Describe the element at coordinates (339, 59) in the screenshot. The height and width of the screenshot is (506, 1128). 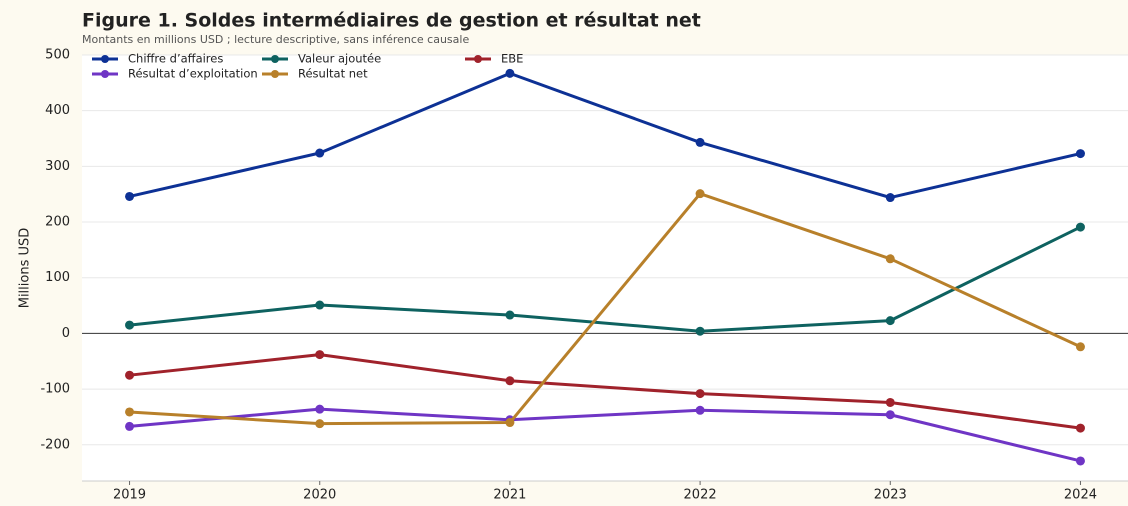
I see `legend-label: Valeur ajoutée` at that location.